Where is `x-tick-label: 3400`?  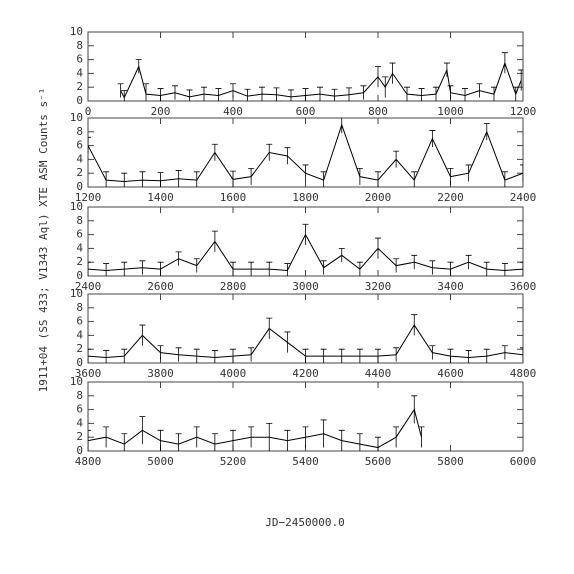 x-tick-label: 3400 is located at coordinates (450, 286).